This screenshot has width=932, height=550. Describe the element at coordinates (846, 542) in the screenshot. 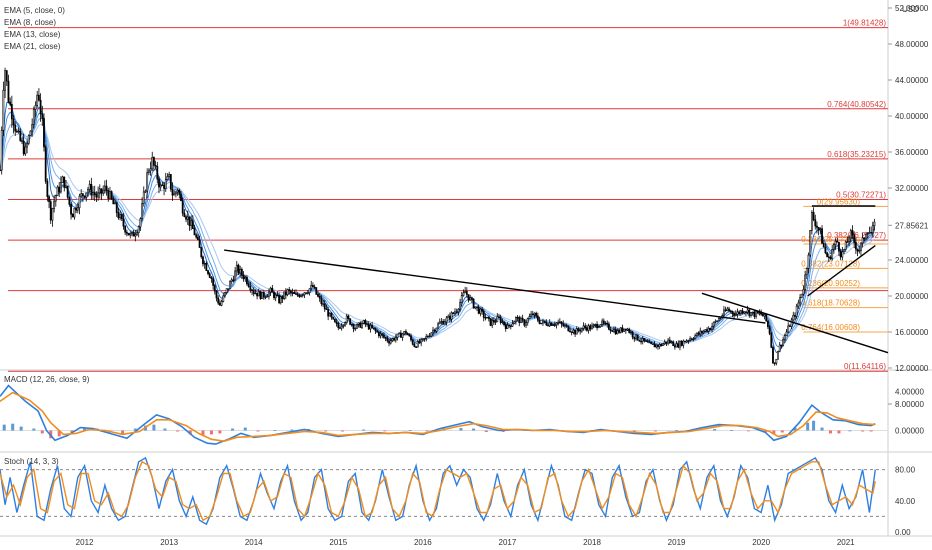

I see `time-tick-label: 2021` at that location.